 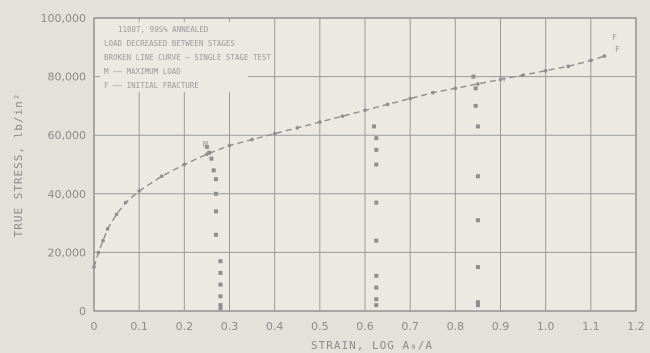 What do you see at coordinates (151, 85) in the screenshot?
I see `annotation-line-5: F —— INITIAL FRACTURE` at bounding box center [151, 85].